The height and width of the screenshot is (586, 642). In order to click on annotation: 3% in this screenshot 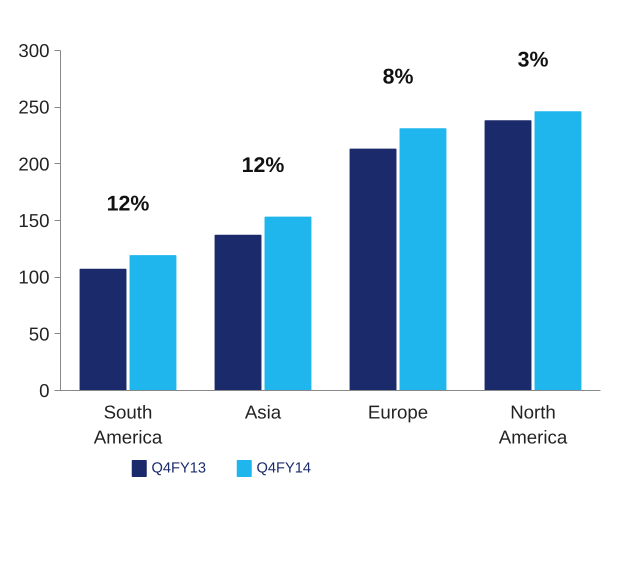, I will do `click(533, 60)`.